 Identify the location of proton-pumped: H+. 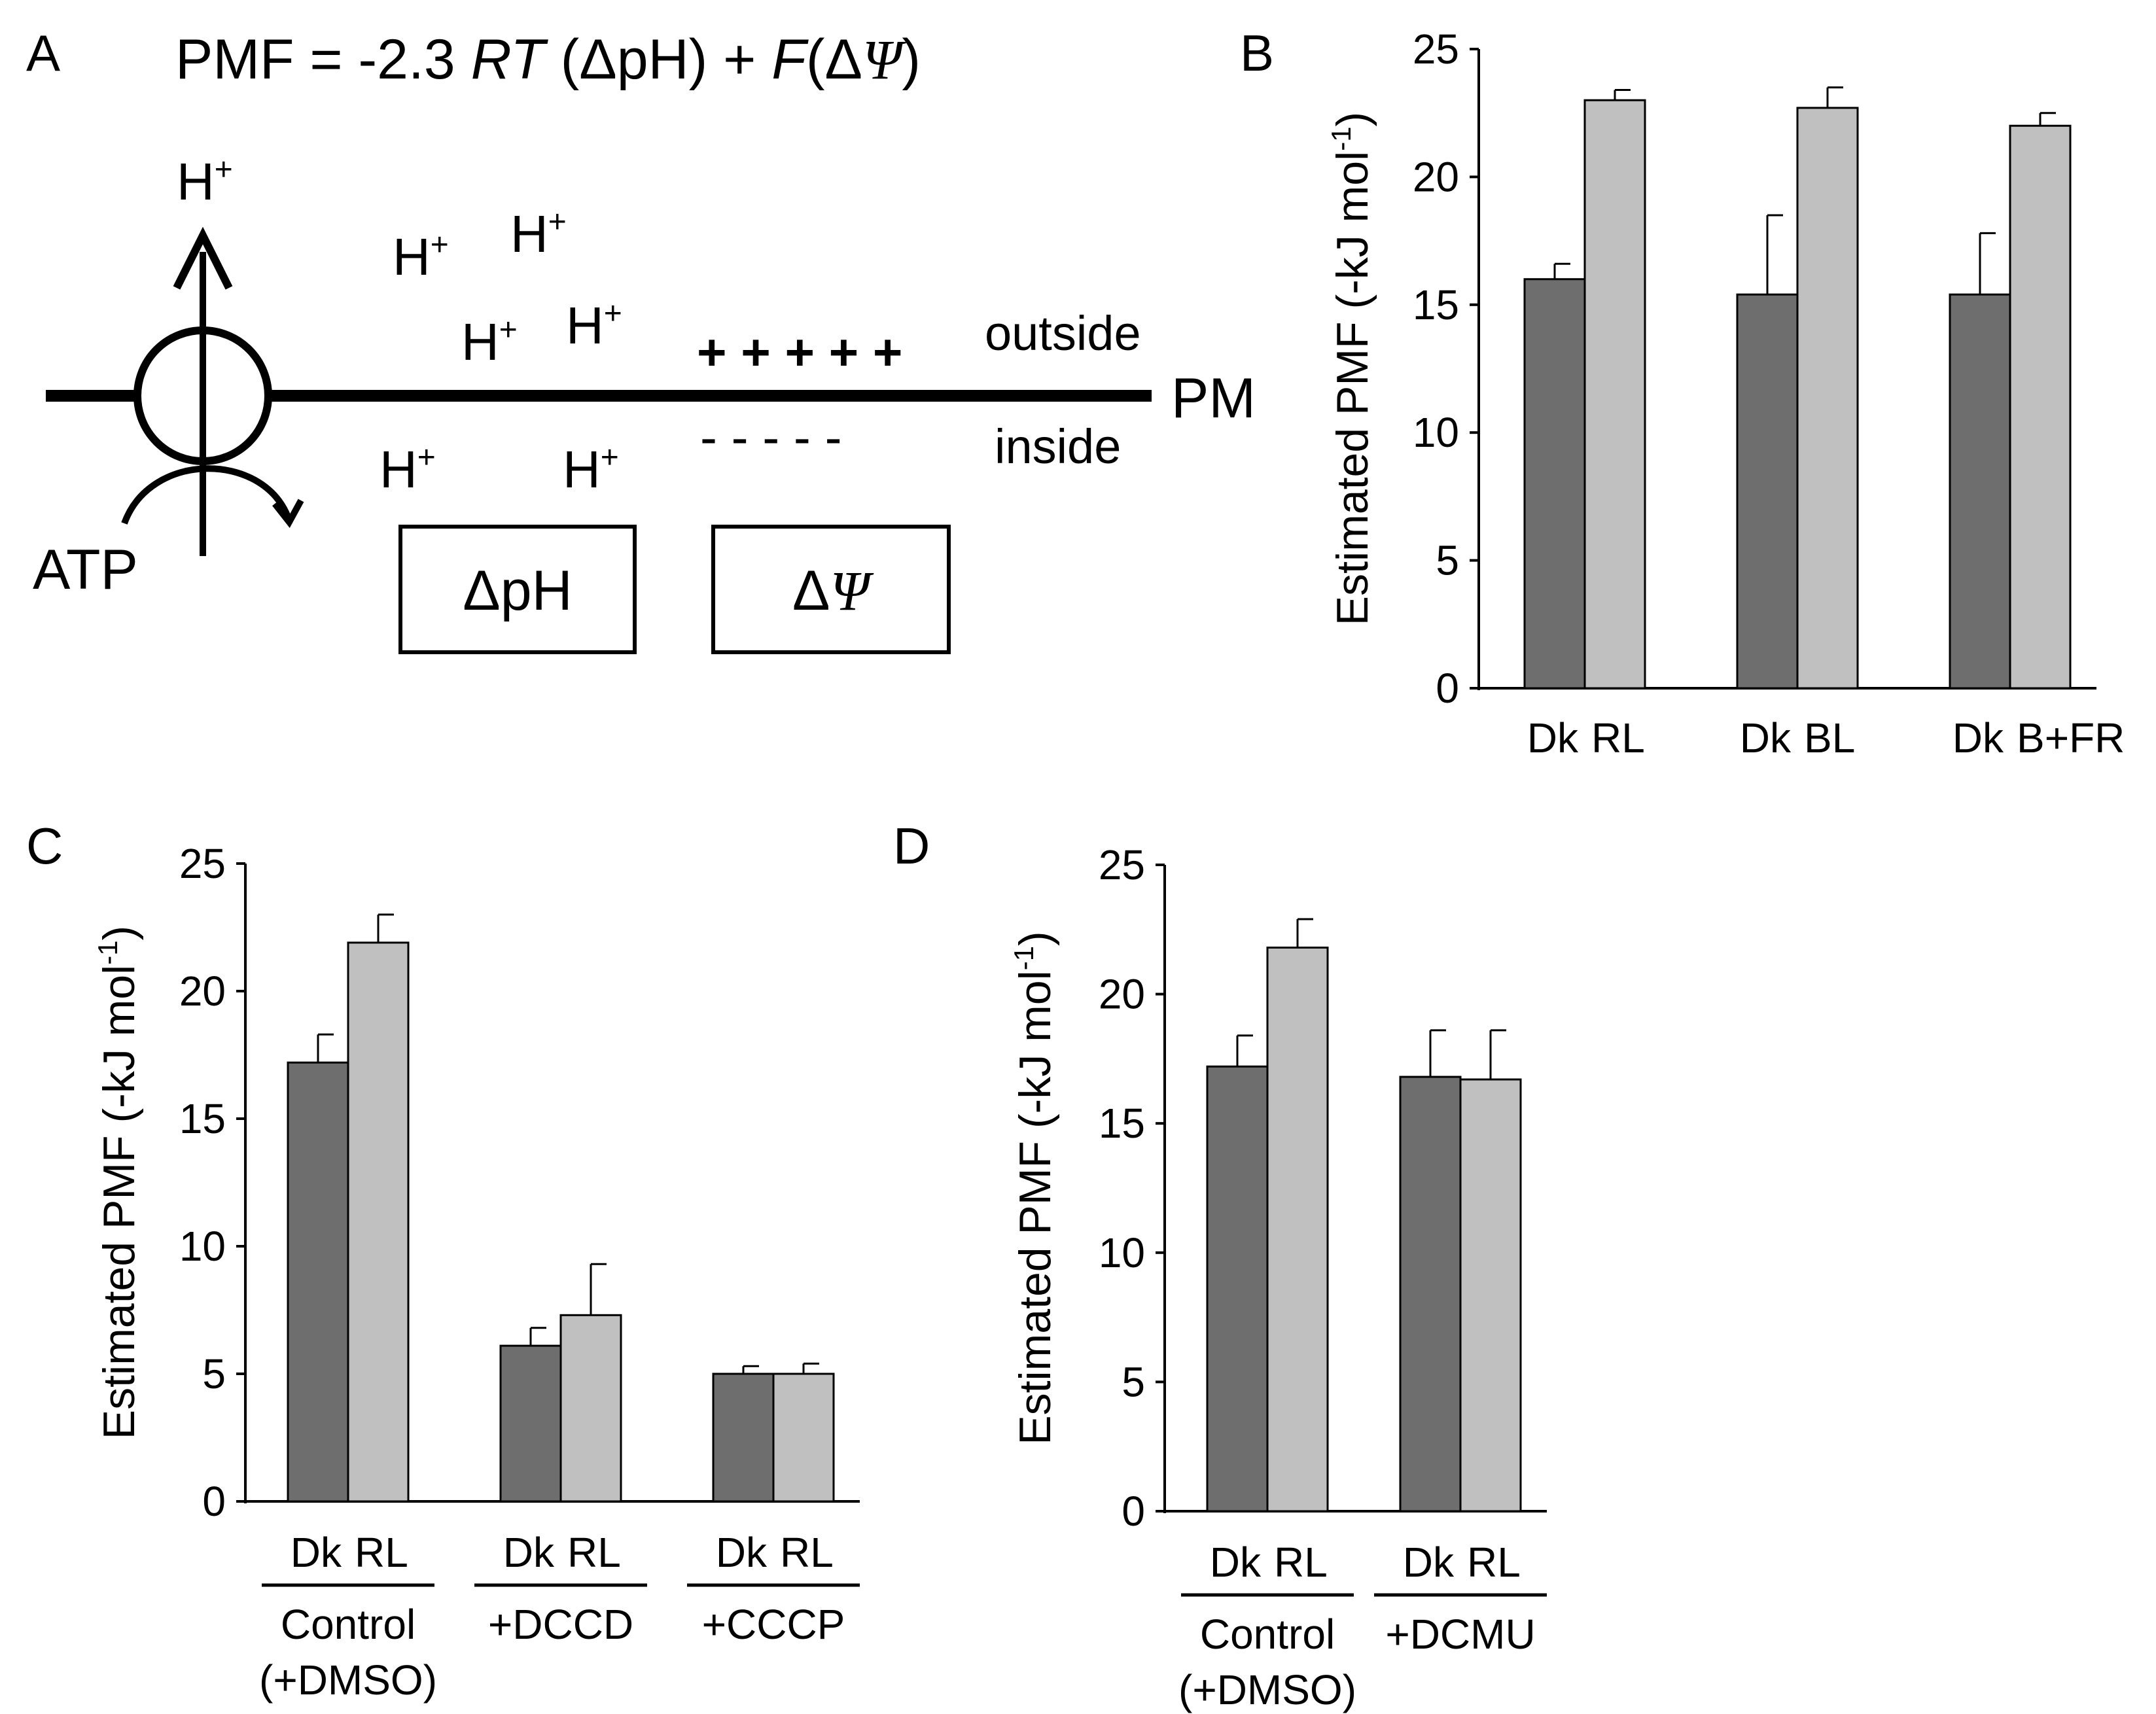
(205, 181).